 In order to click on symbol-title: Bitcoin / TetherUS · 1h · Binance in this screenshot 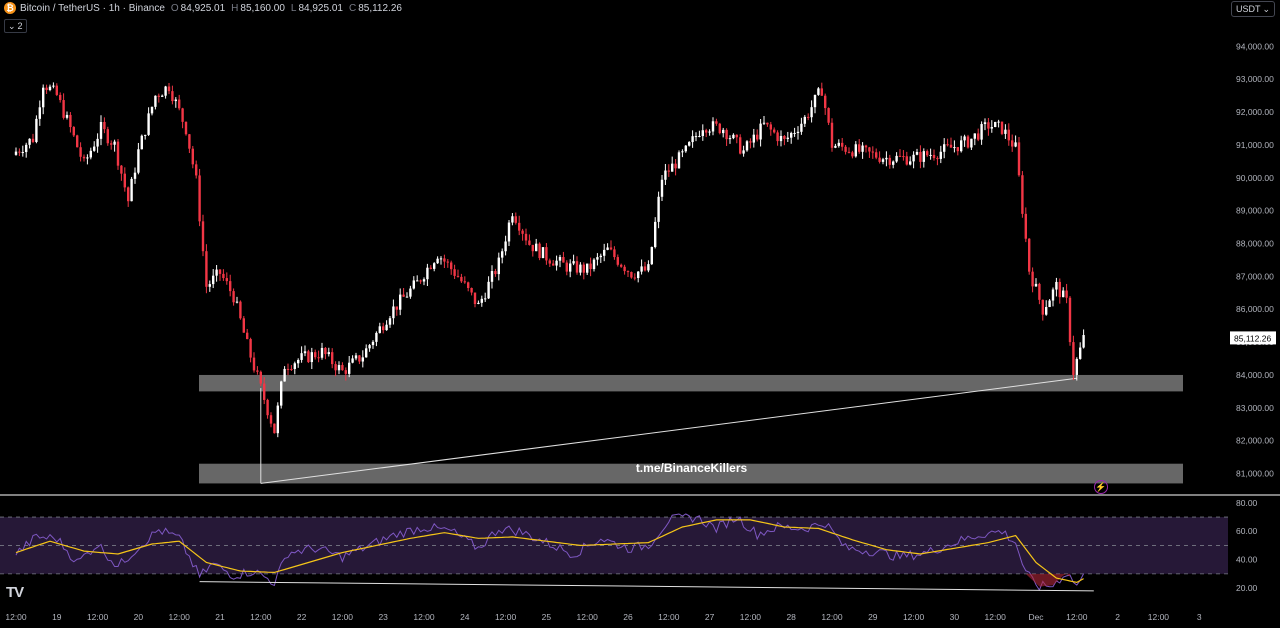, I will do `click(92, 8)`.